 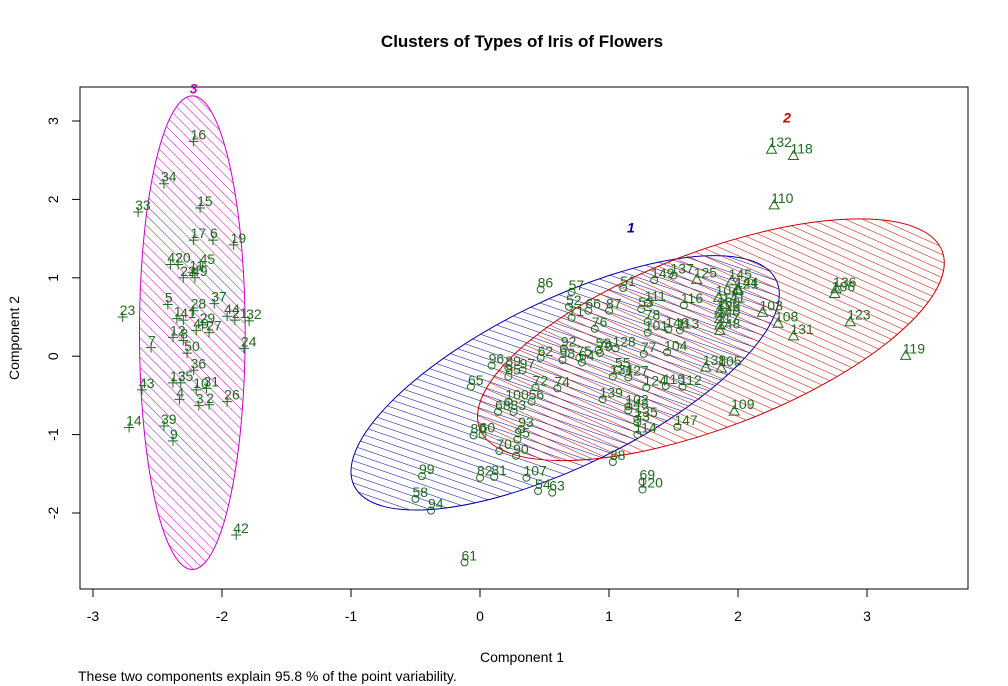 What do you see at coordinates (652, 482) in the screenshot?
I see `point-label: 120` at bounding box center [652, 482].